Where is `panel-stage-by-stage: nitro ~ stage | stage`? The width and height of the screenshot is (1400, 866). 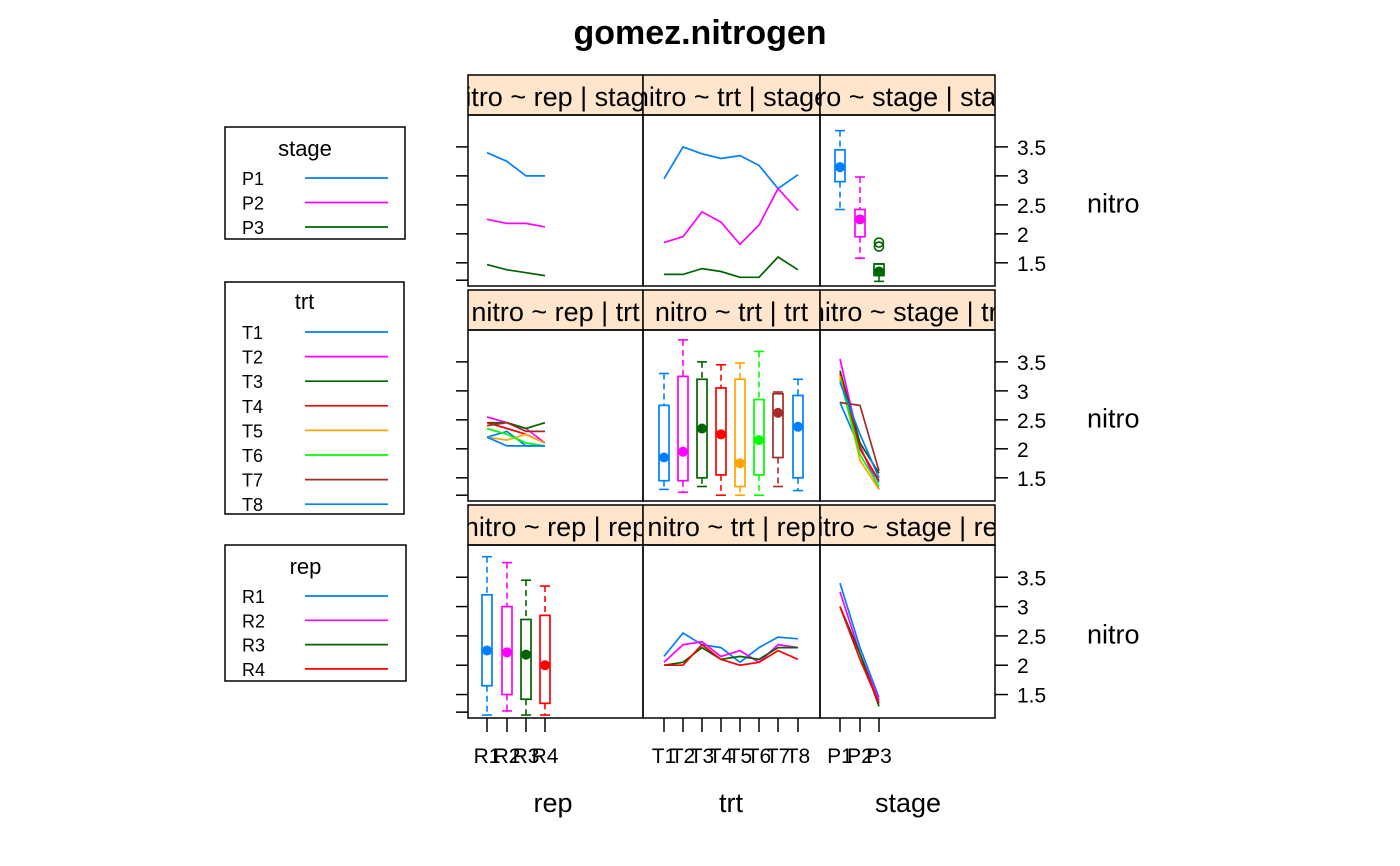 panel-stage-by-stage: nitro ~ stage | stage is located at coordinates (907, 180).